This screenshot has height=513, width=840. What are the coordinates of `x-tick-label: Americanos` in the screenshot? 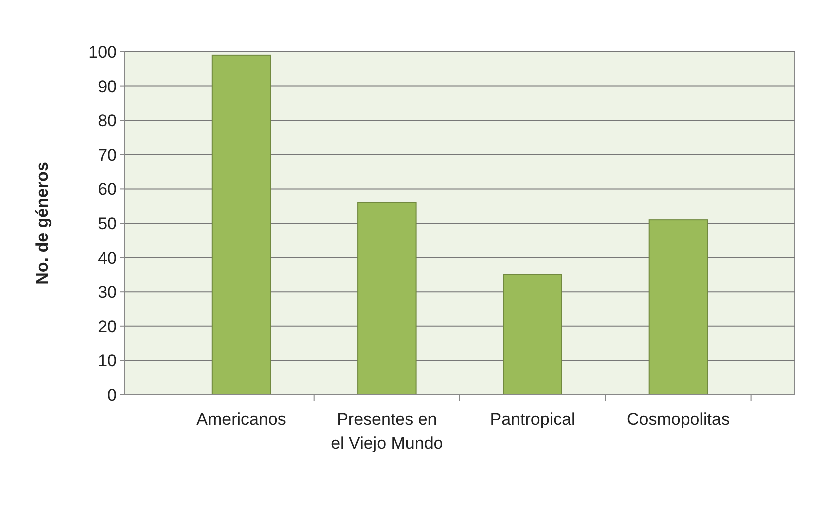 It's located at (241, 419).